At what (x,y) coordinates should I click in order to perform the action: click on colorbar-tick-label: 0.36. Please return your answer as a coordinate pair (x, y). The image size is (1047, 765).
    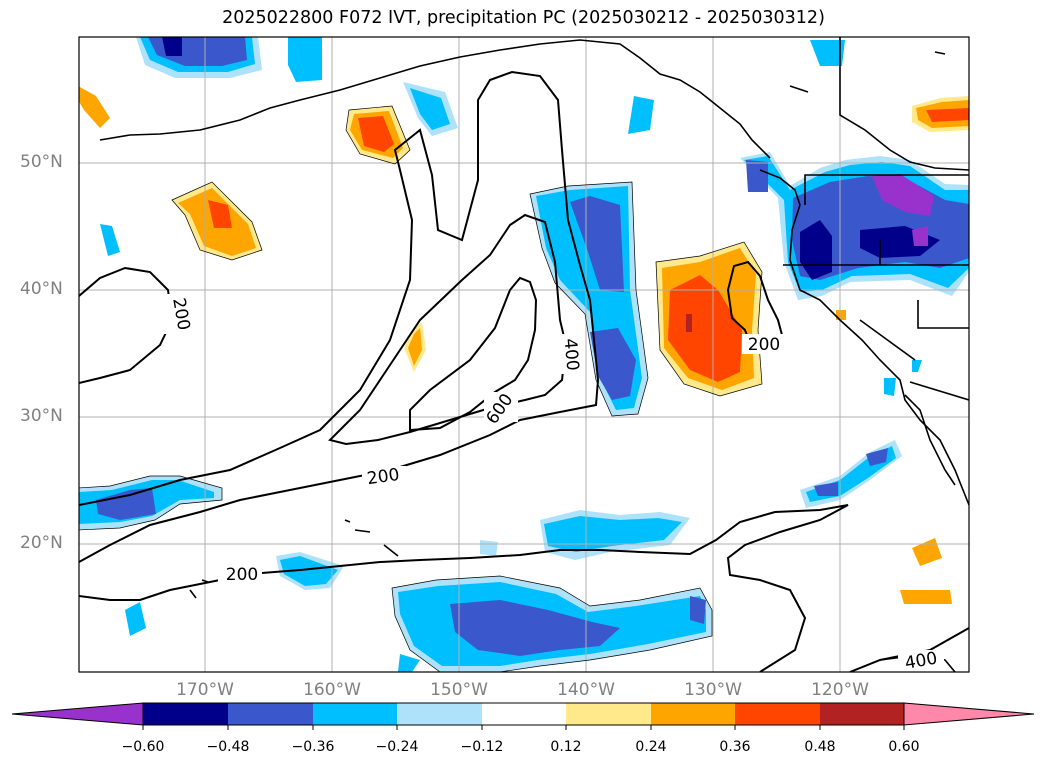
    Looking at the image, I should click on (735, 747).